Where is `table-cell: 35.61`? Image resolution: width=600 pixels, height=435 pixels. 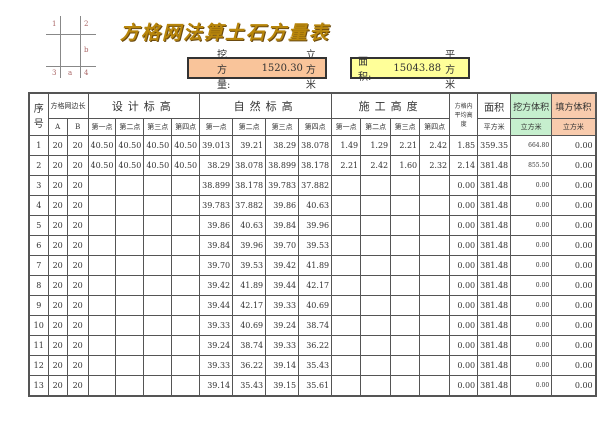 table-cell: 35.61 is located at coordinates (315, 386).